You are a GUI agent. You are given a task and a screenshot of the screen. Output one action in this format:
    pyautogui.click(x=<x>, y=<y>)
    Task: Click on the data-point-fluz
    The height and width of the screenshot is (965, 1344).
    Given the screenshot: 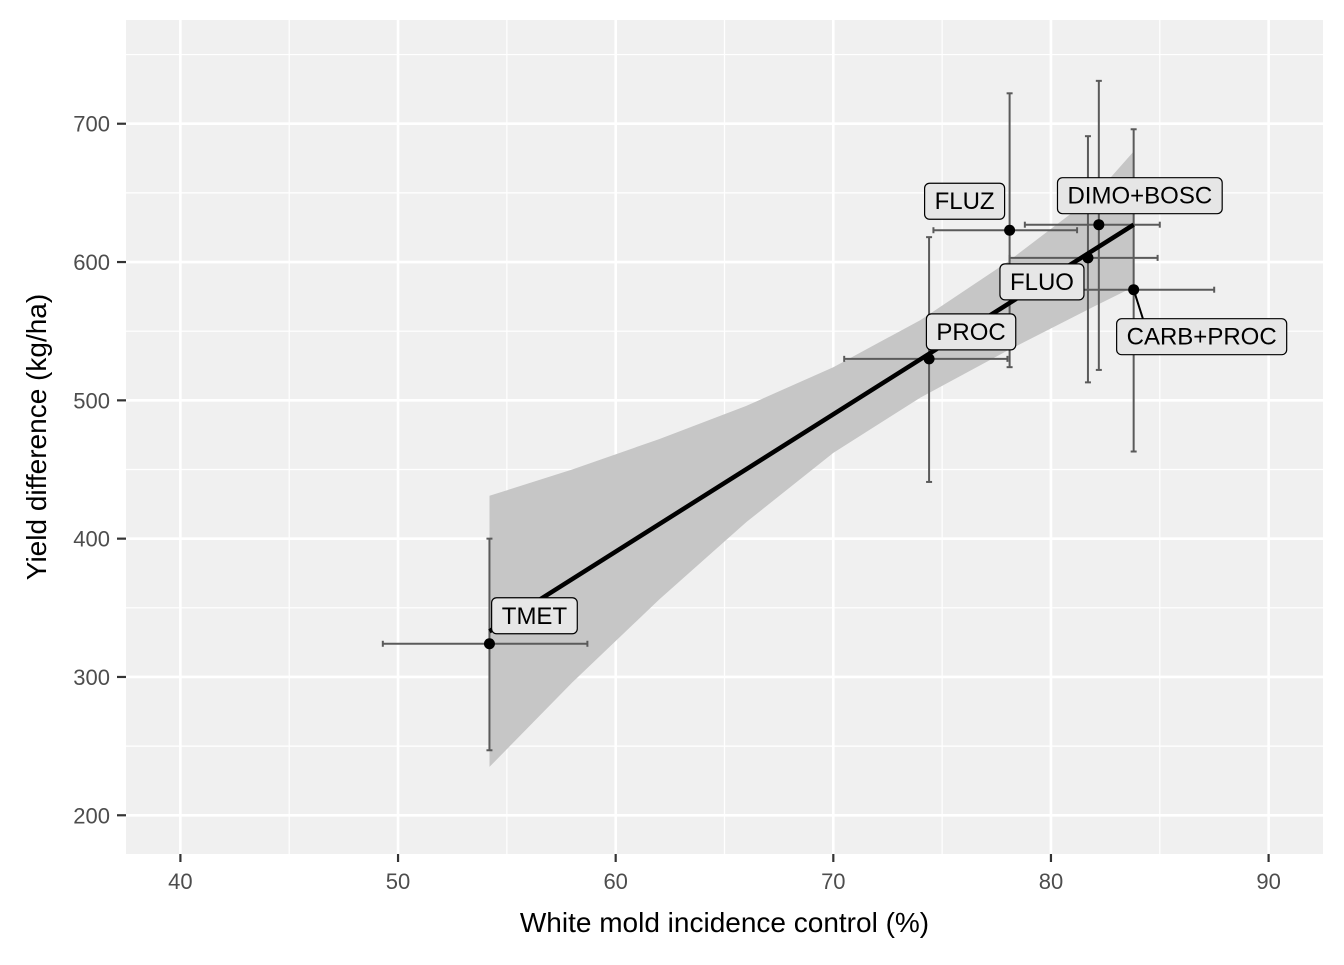 What is the action you would take?
    pyautogui.click(x=1010, y=230)
    